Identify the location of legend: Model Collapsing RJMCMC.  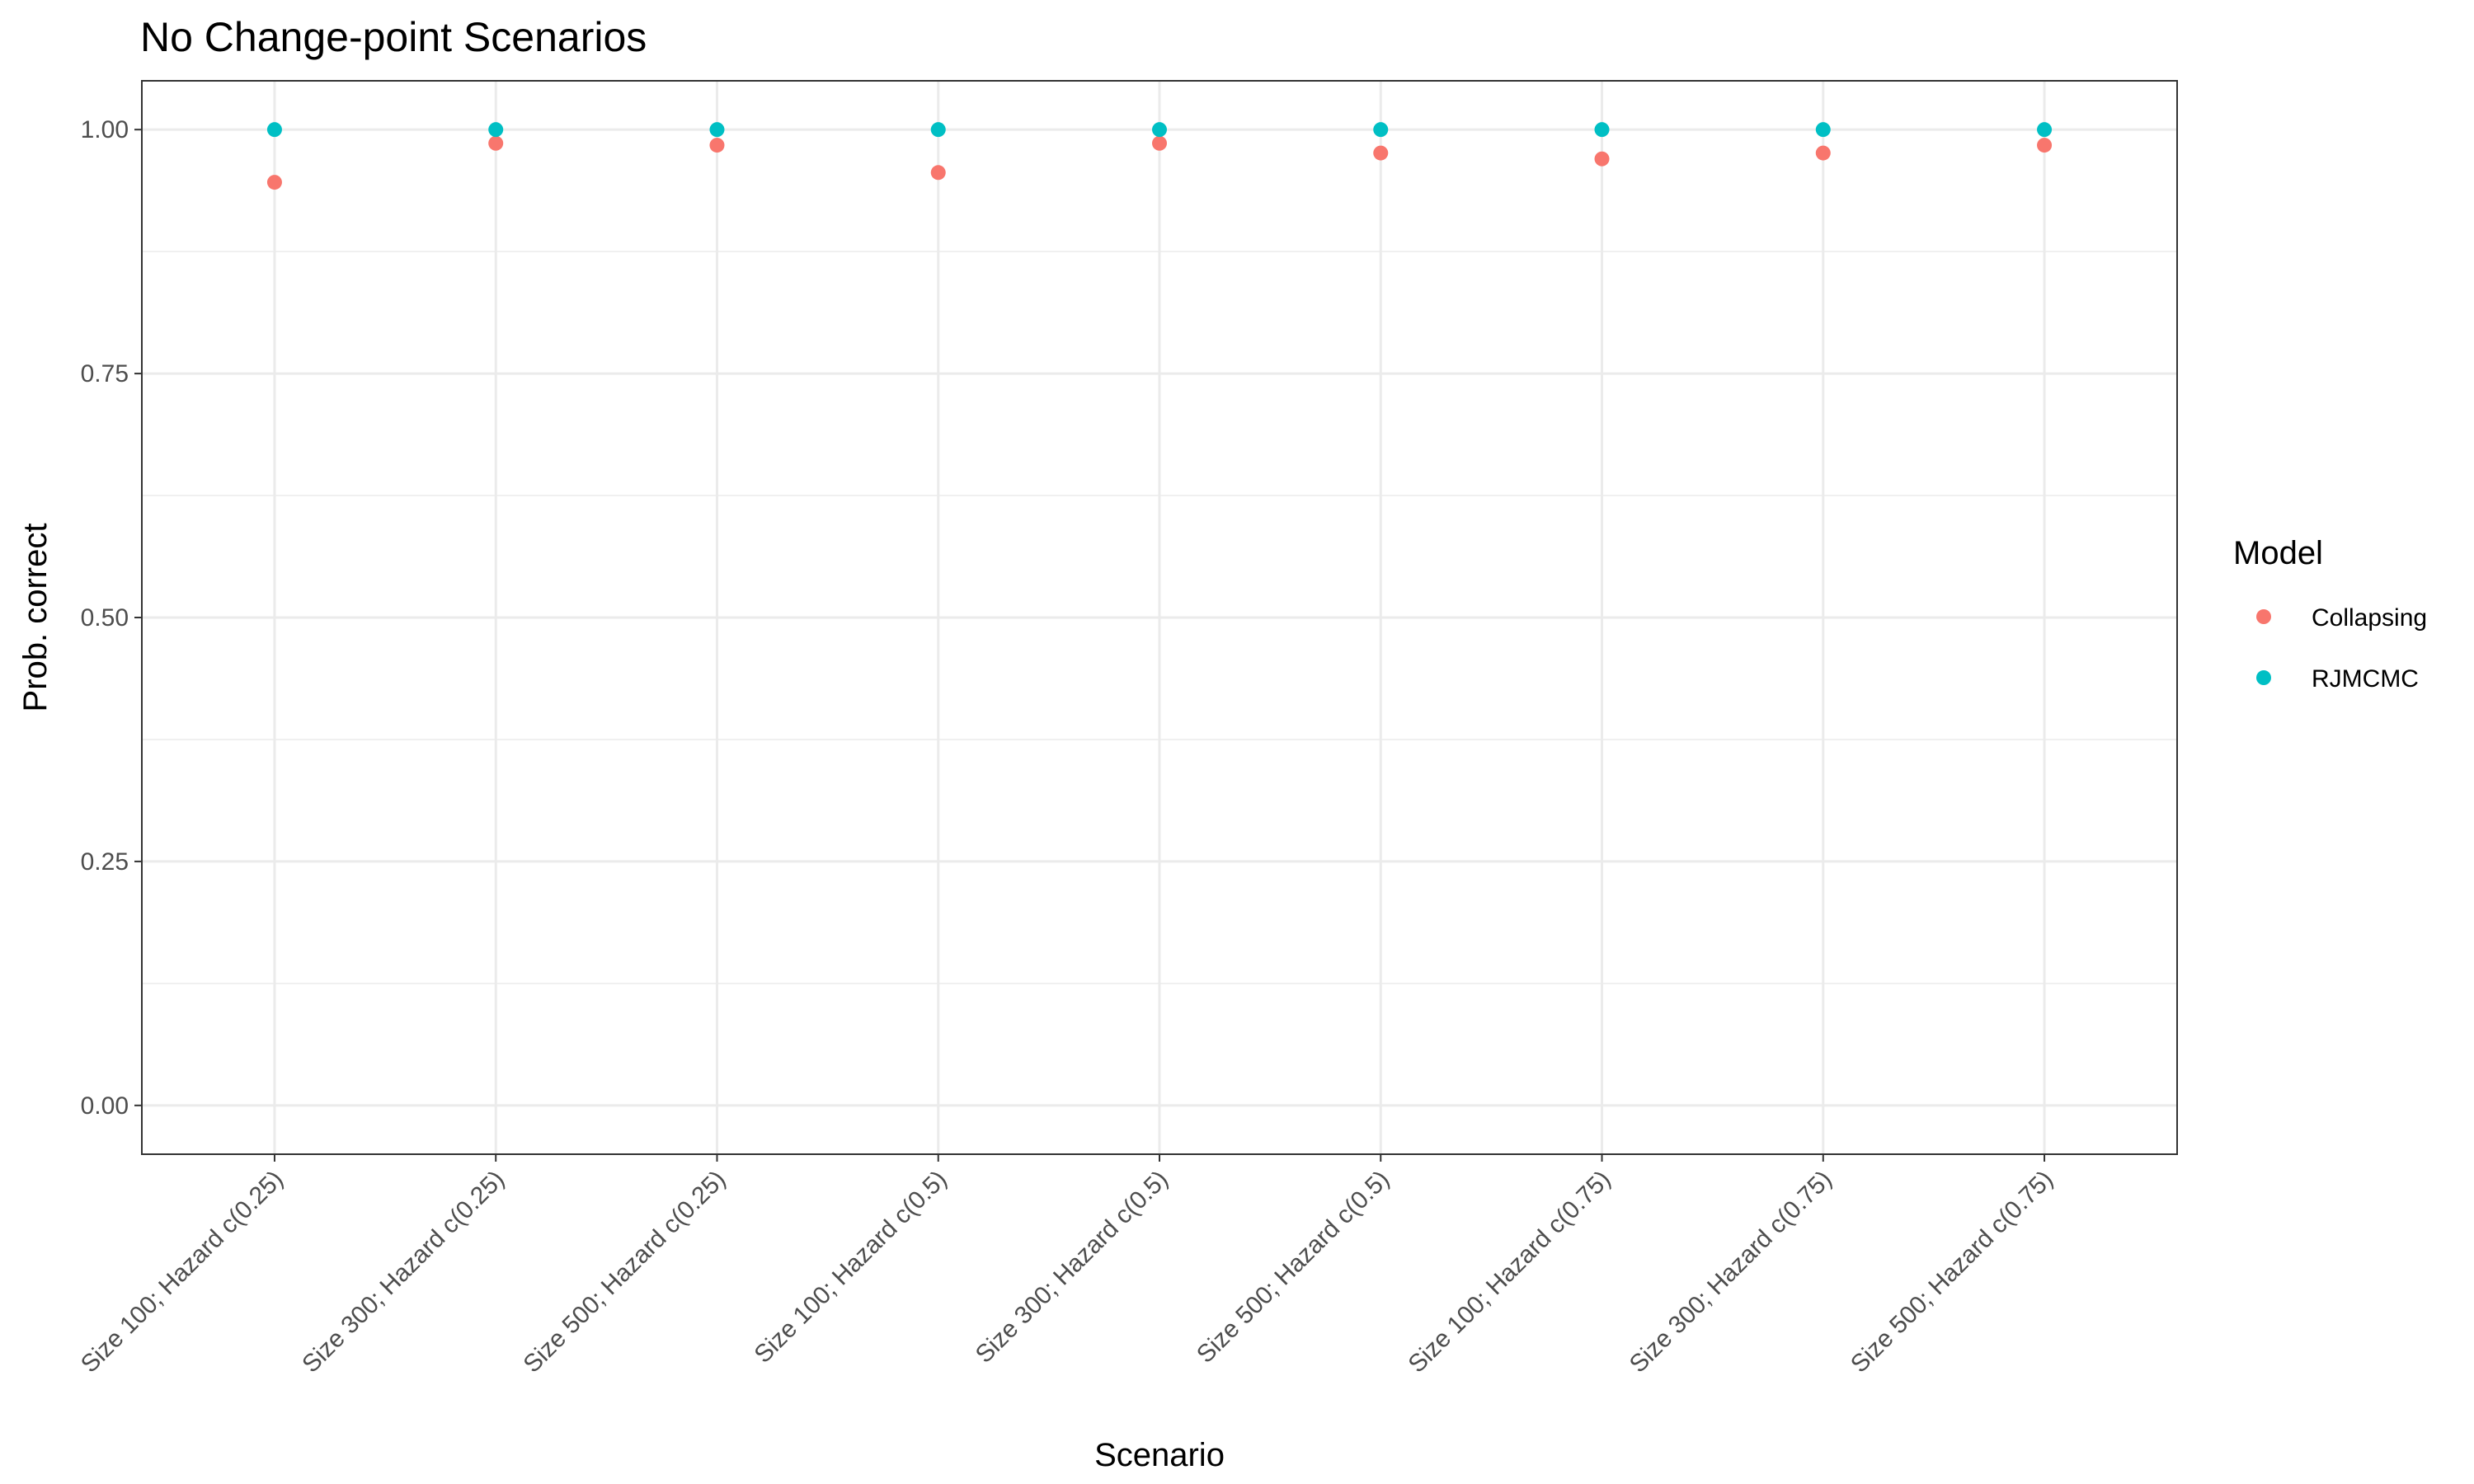
(2330, 614).